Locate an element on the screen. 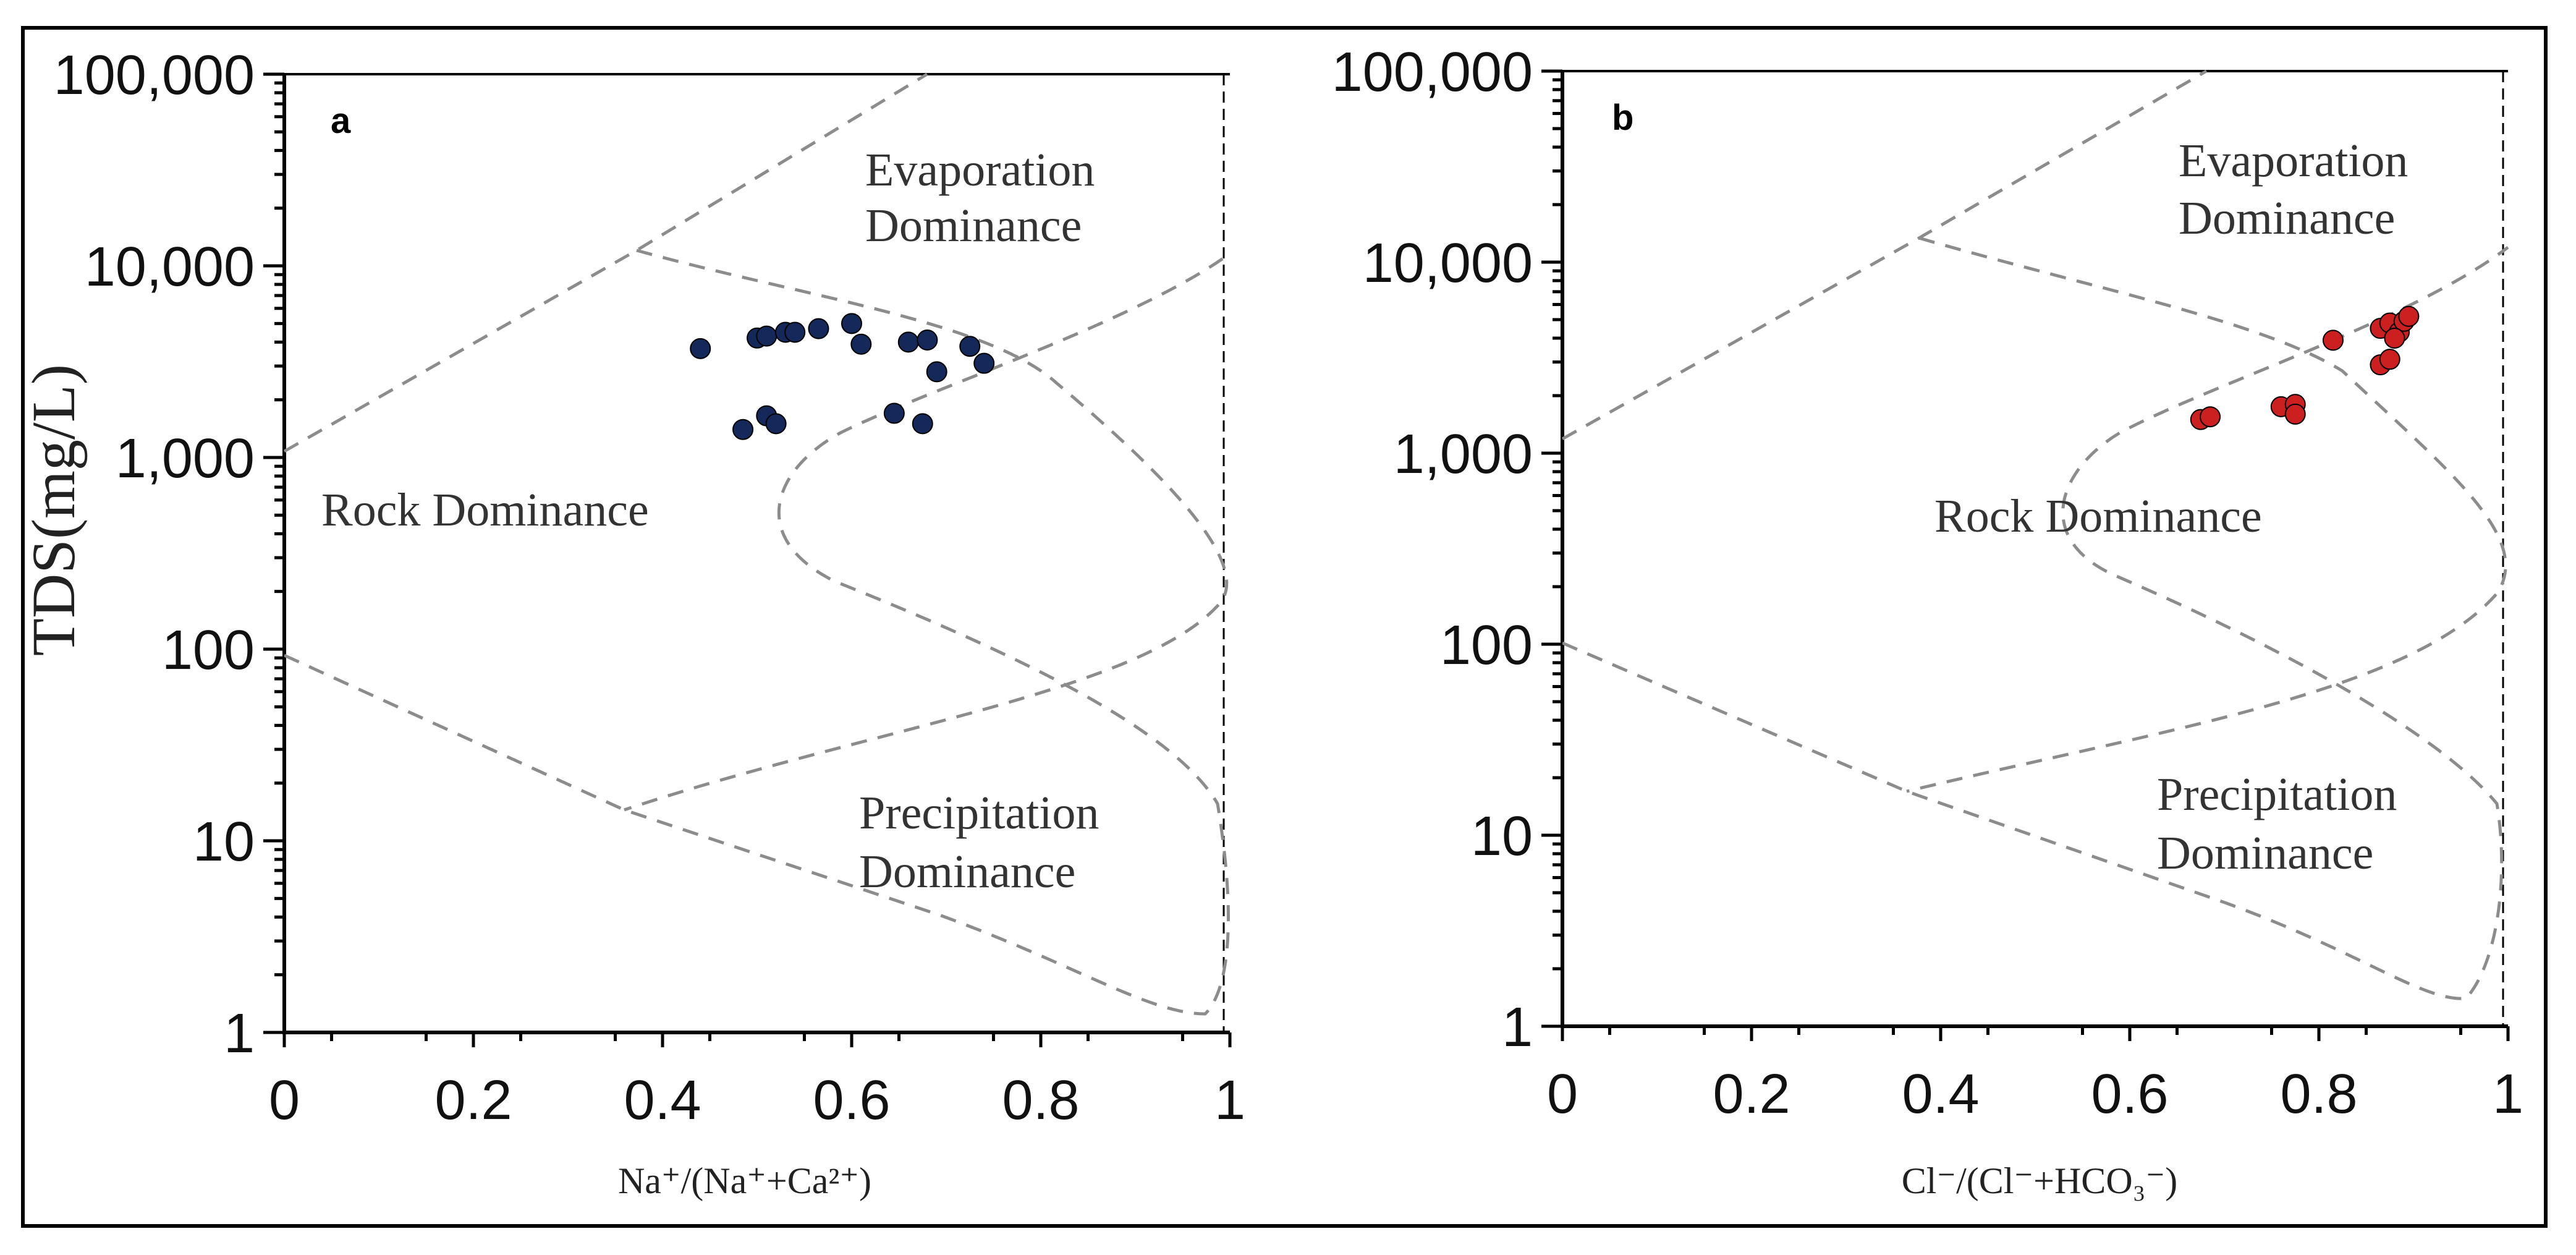  panel-a-y-tick-label: 1,000 is located at coordinates (185, 459).